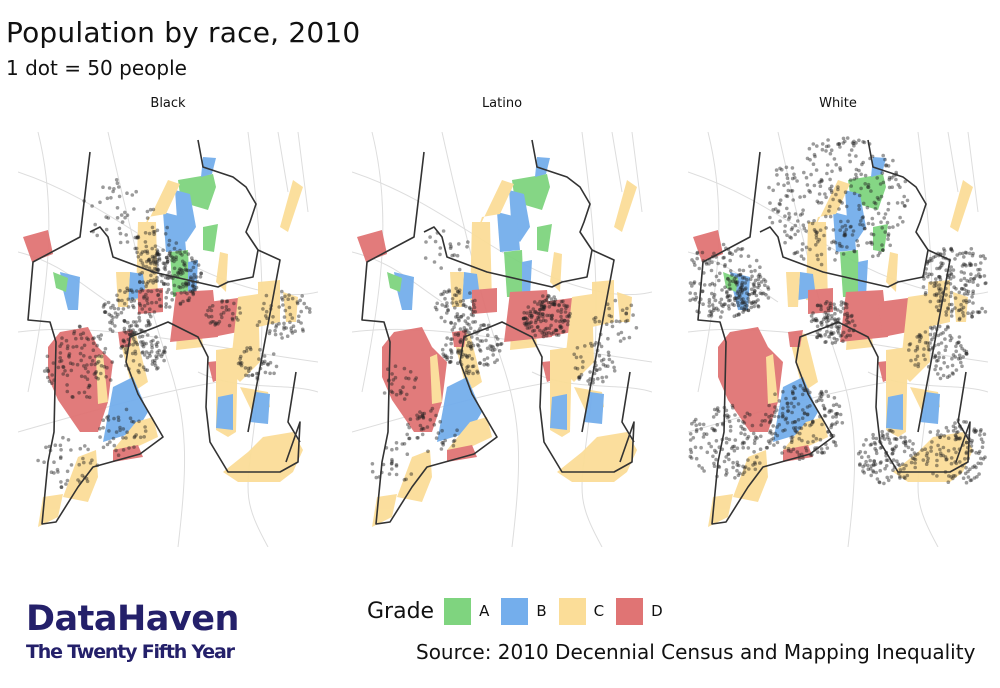  Describe the element at coordinates (630, 611) in the screenshot. I see `legend-swatch-d` at that location.